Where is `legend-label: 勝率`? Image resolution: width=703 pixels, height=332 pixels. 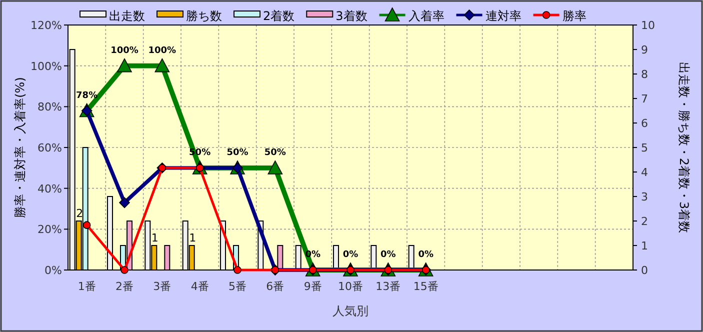
legend-label: 勝率 is located at coordinates (574, 16).